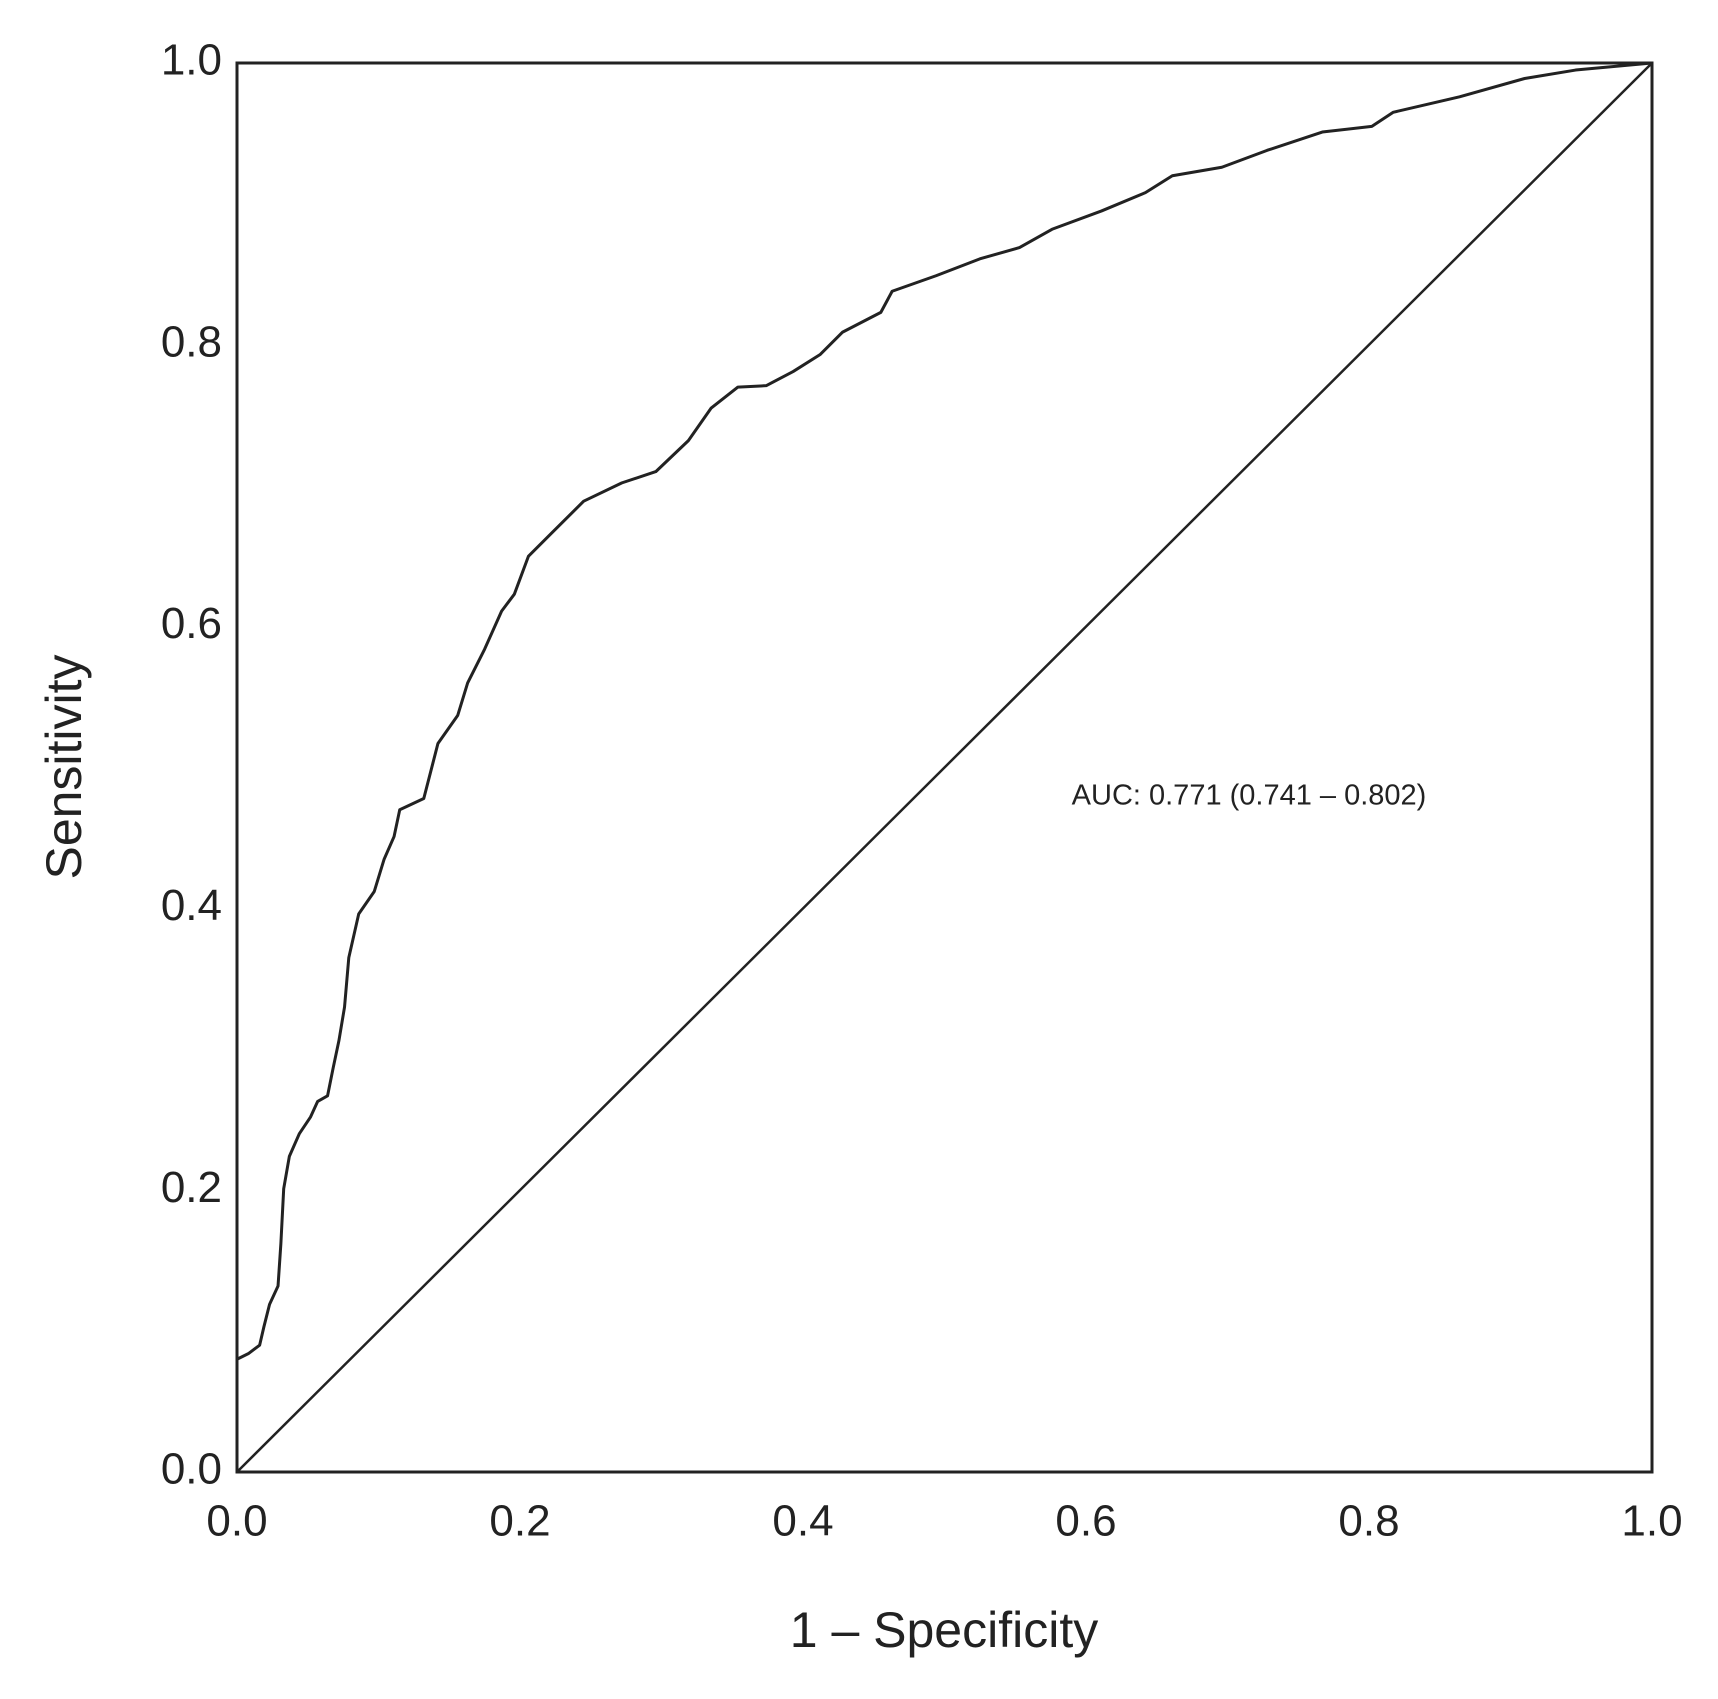 Image resolution: width=1718 pixels, height=1699 pixels. What do you see at coordinates (64, 766) in the screenshot?
I see `y-axis-label: Sensitivity` at bounding box center [64, 766].